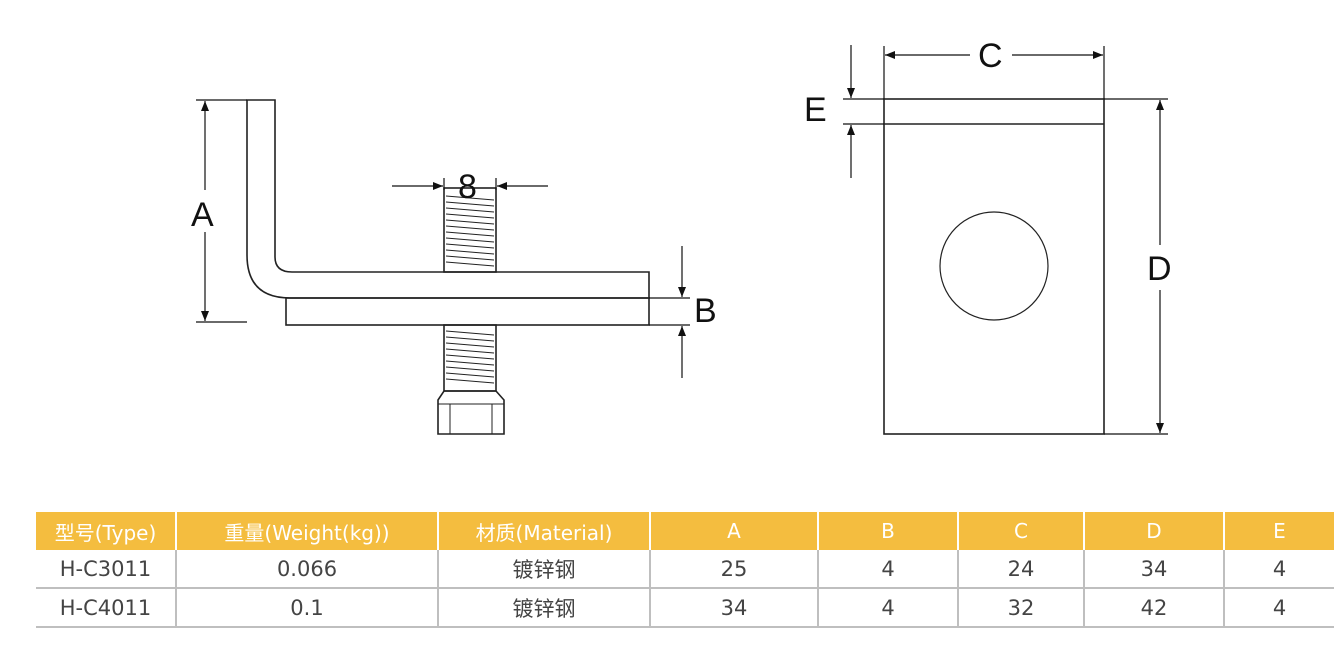 This screenshot has height=660, width=1343. I want to click on header-e: E, so click(1279, 531).